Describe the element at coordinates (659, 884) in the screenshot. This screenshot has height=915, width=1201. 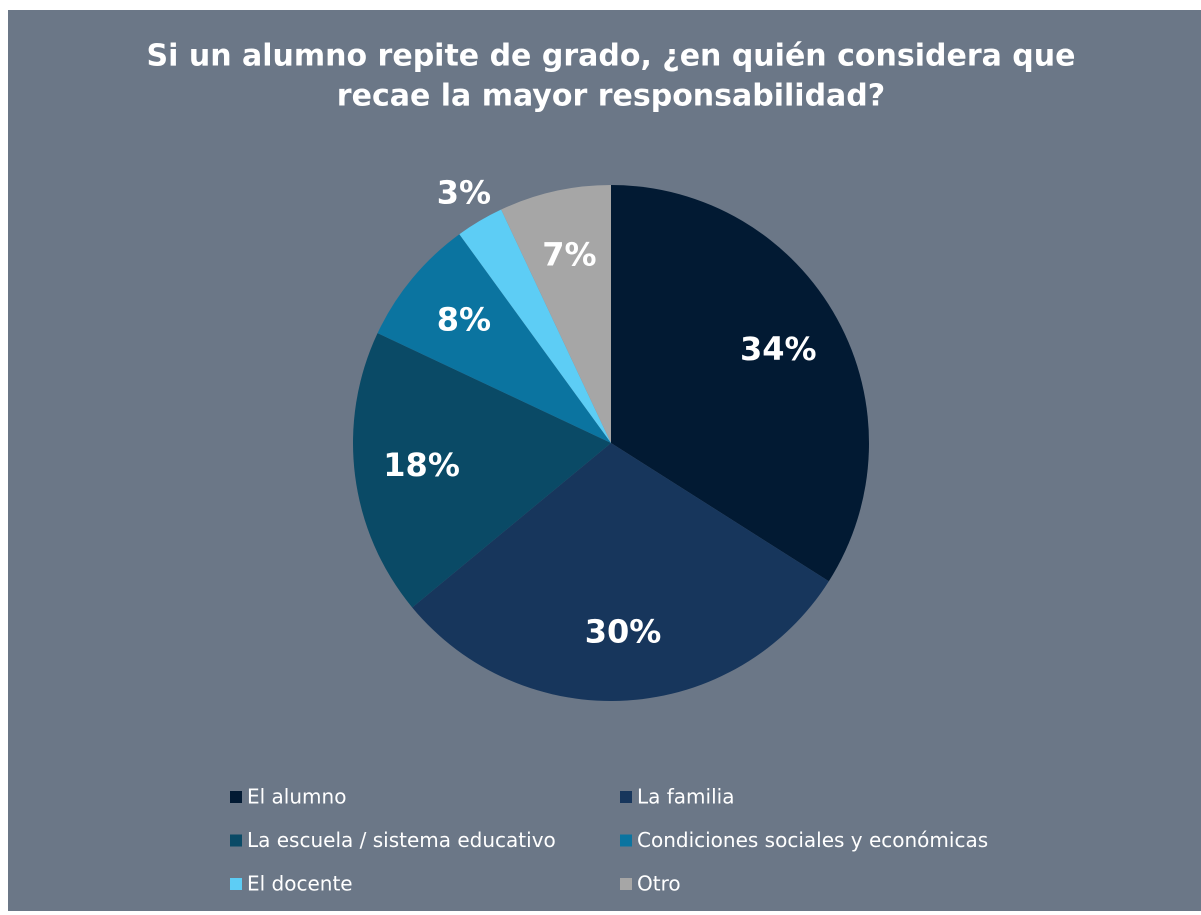
I see `legend-label: Otro` at that location.